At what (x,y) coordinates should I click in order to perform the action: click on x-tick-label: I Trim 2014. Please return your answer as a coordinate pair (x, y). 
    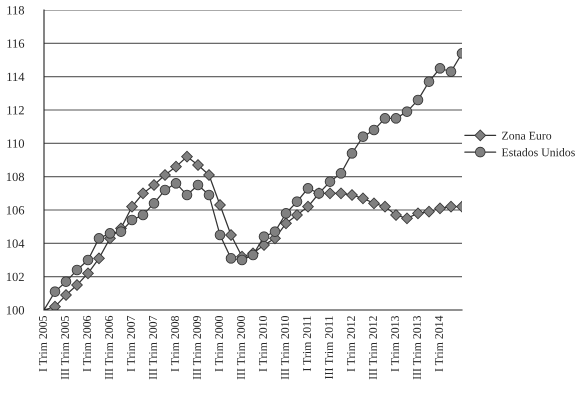
    Looking at the image, I should click on (438, 344).